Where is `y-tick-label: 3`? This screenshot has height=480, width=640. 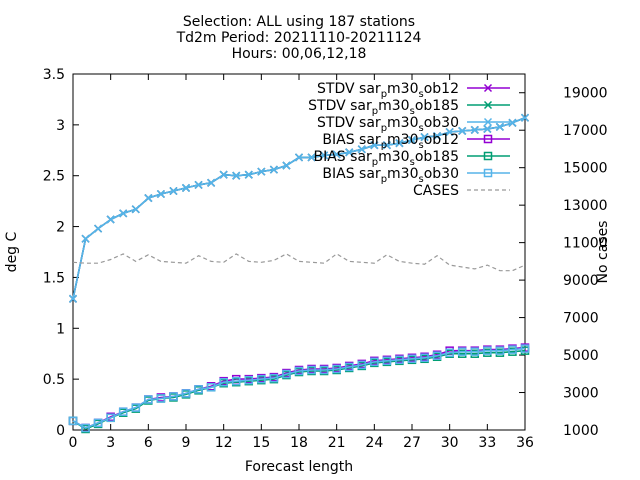
y-tick-label: 3 is located at coordinates (60, 126).